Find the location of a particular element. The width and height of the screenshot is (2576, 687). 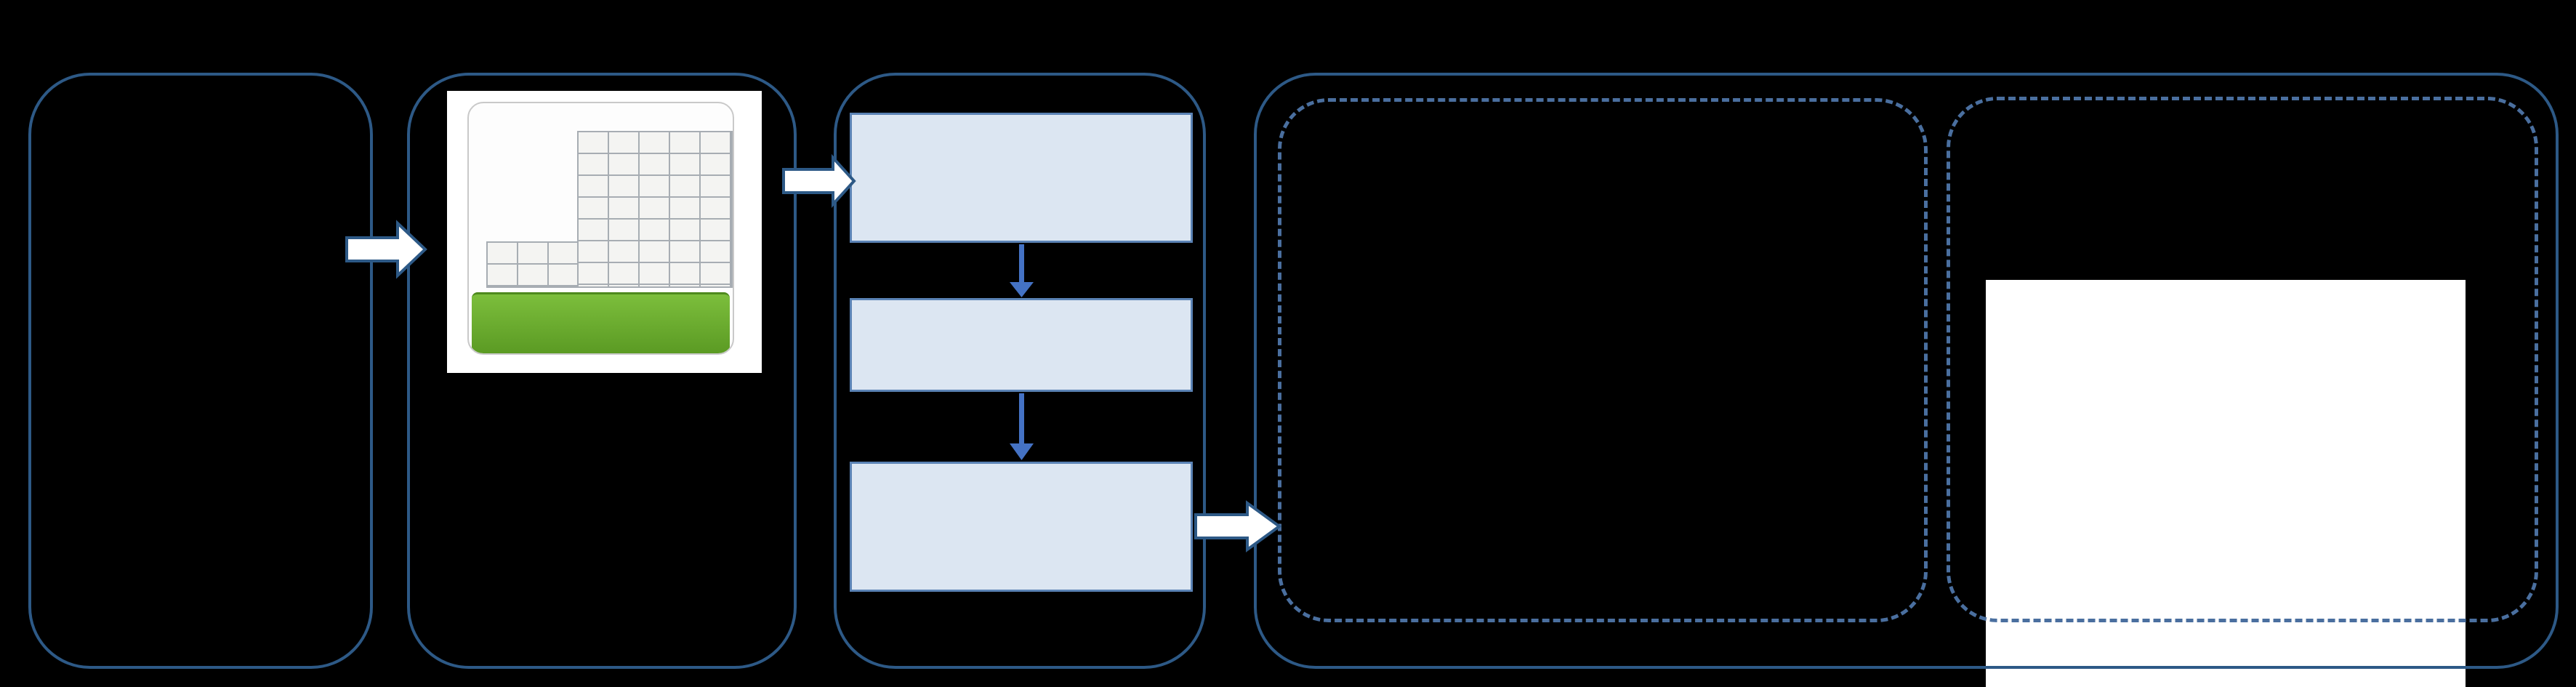

panel-csv is located at coordinates (602, 371).